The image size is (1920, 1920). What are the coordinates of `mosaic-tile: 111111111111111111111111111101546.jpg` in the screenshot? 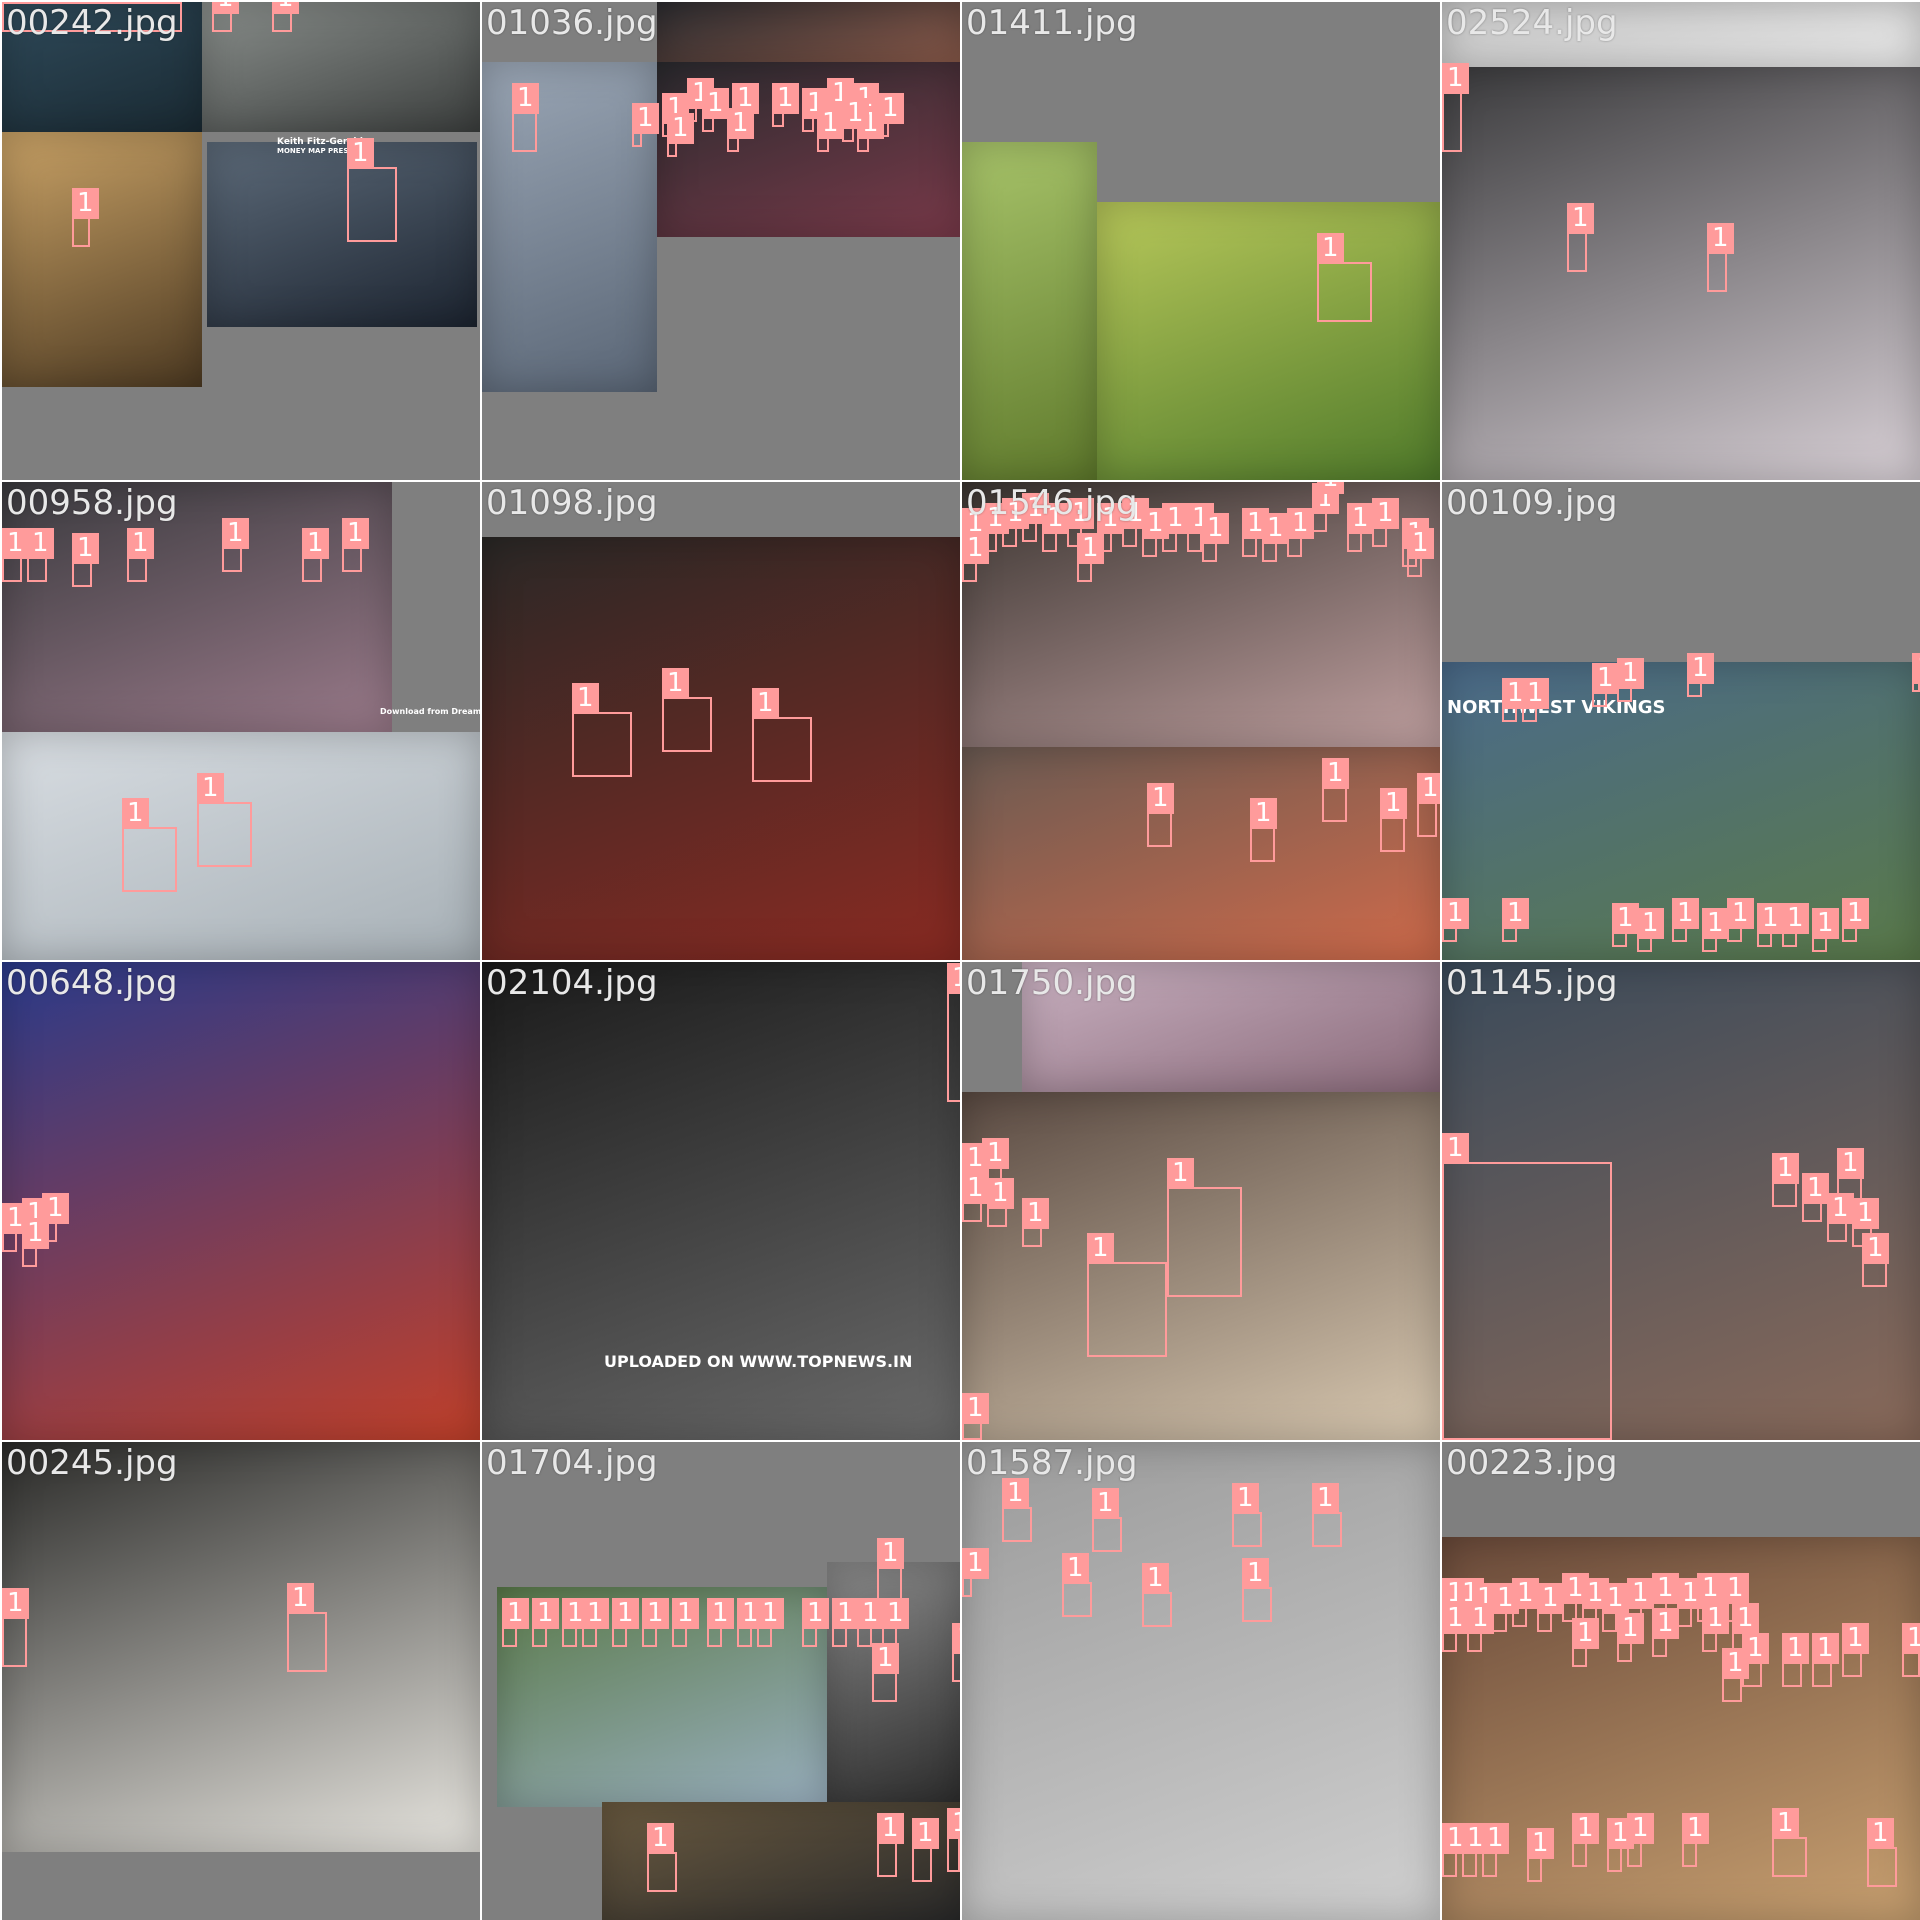 It's located at (1201, 721).